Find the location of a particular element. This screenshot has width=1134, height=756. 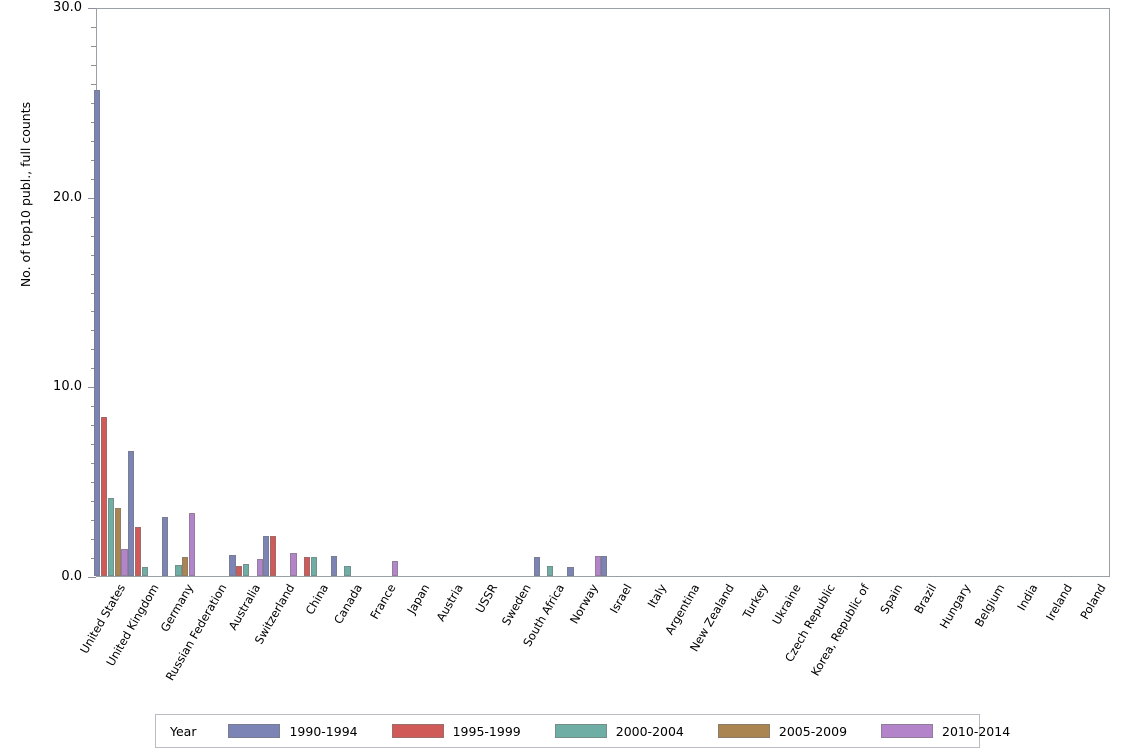

y-axis-tick-label: 20.0 is located at coordinates (67, 197).